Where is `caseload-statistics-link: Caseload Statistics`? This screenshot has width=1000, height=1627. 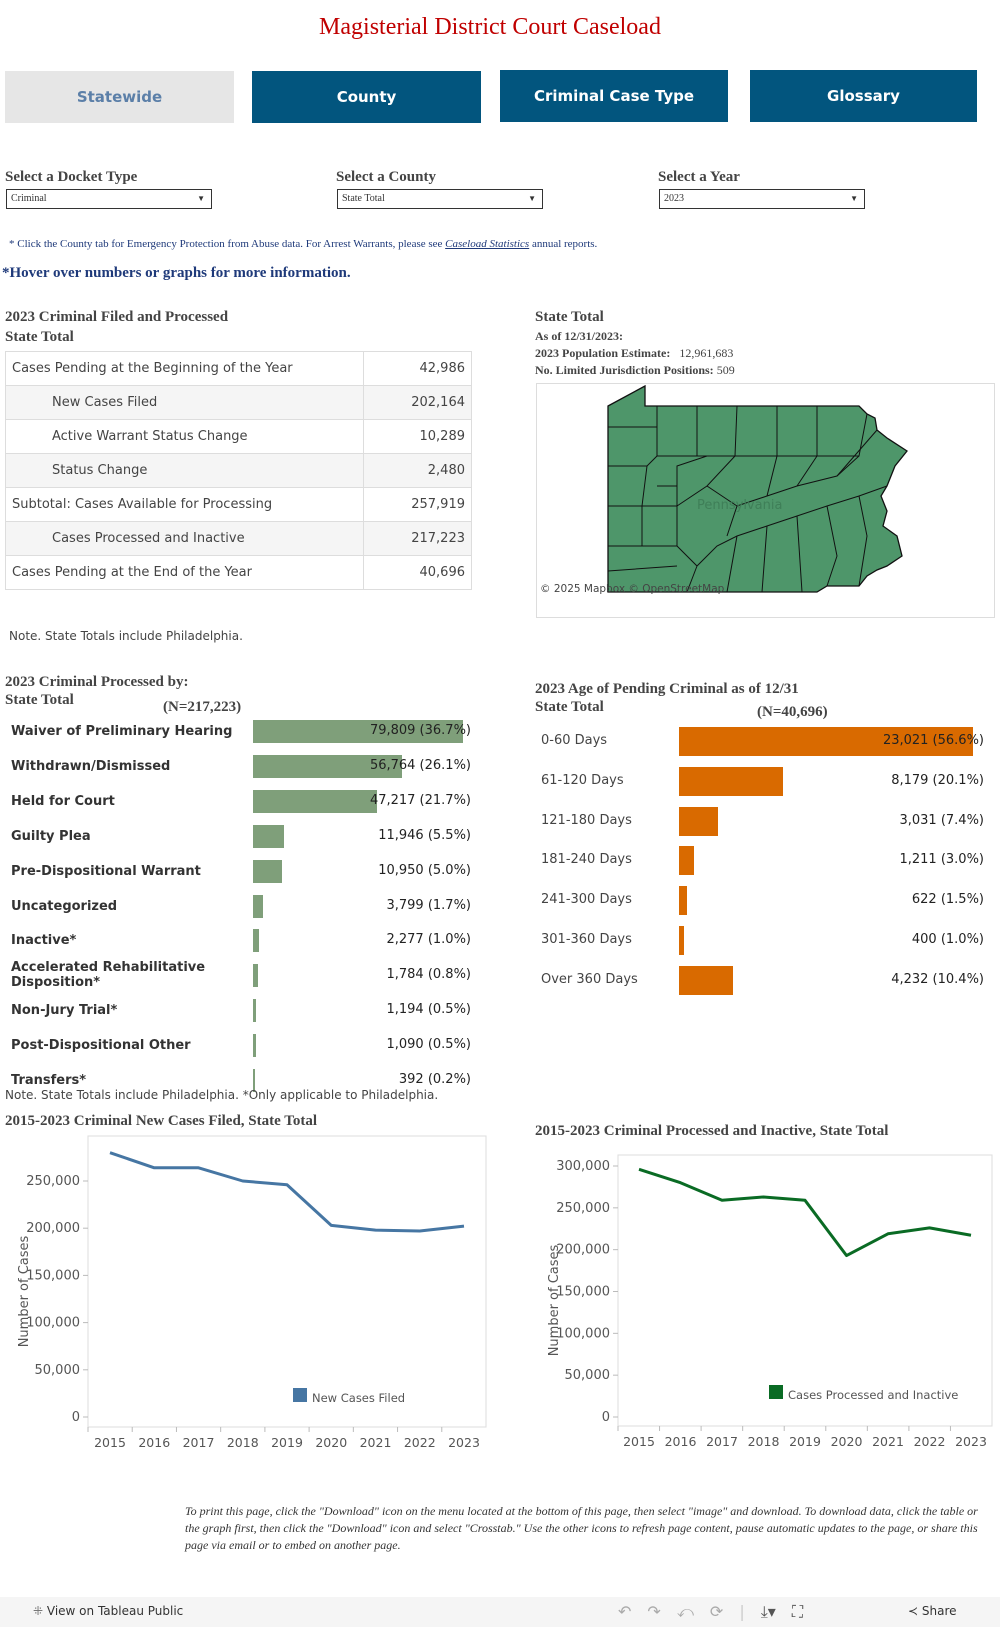 caseload-statistics-link: Caseload Statistics is located at coordinates (487, 244).